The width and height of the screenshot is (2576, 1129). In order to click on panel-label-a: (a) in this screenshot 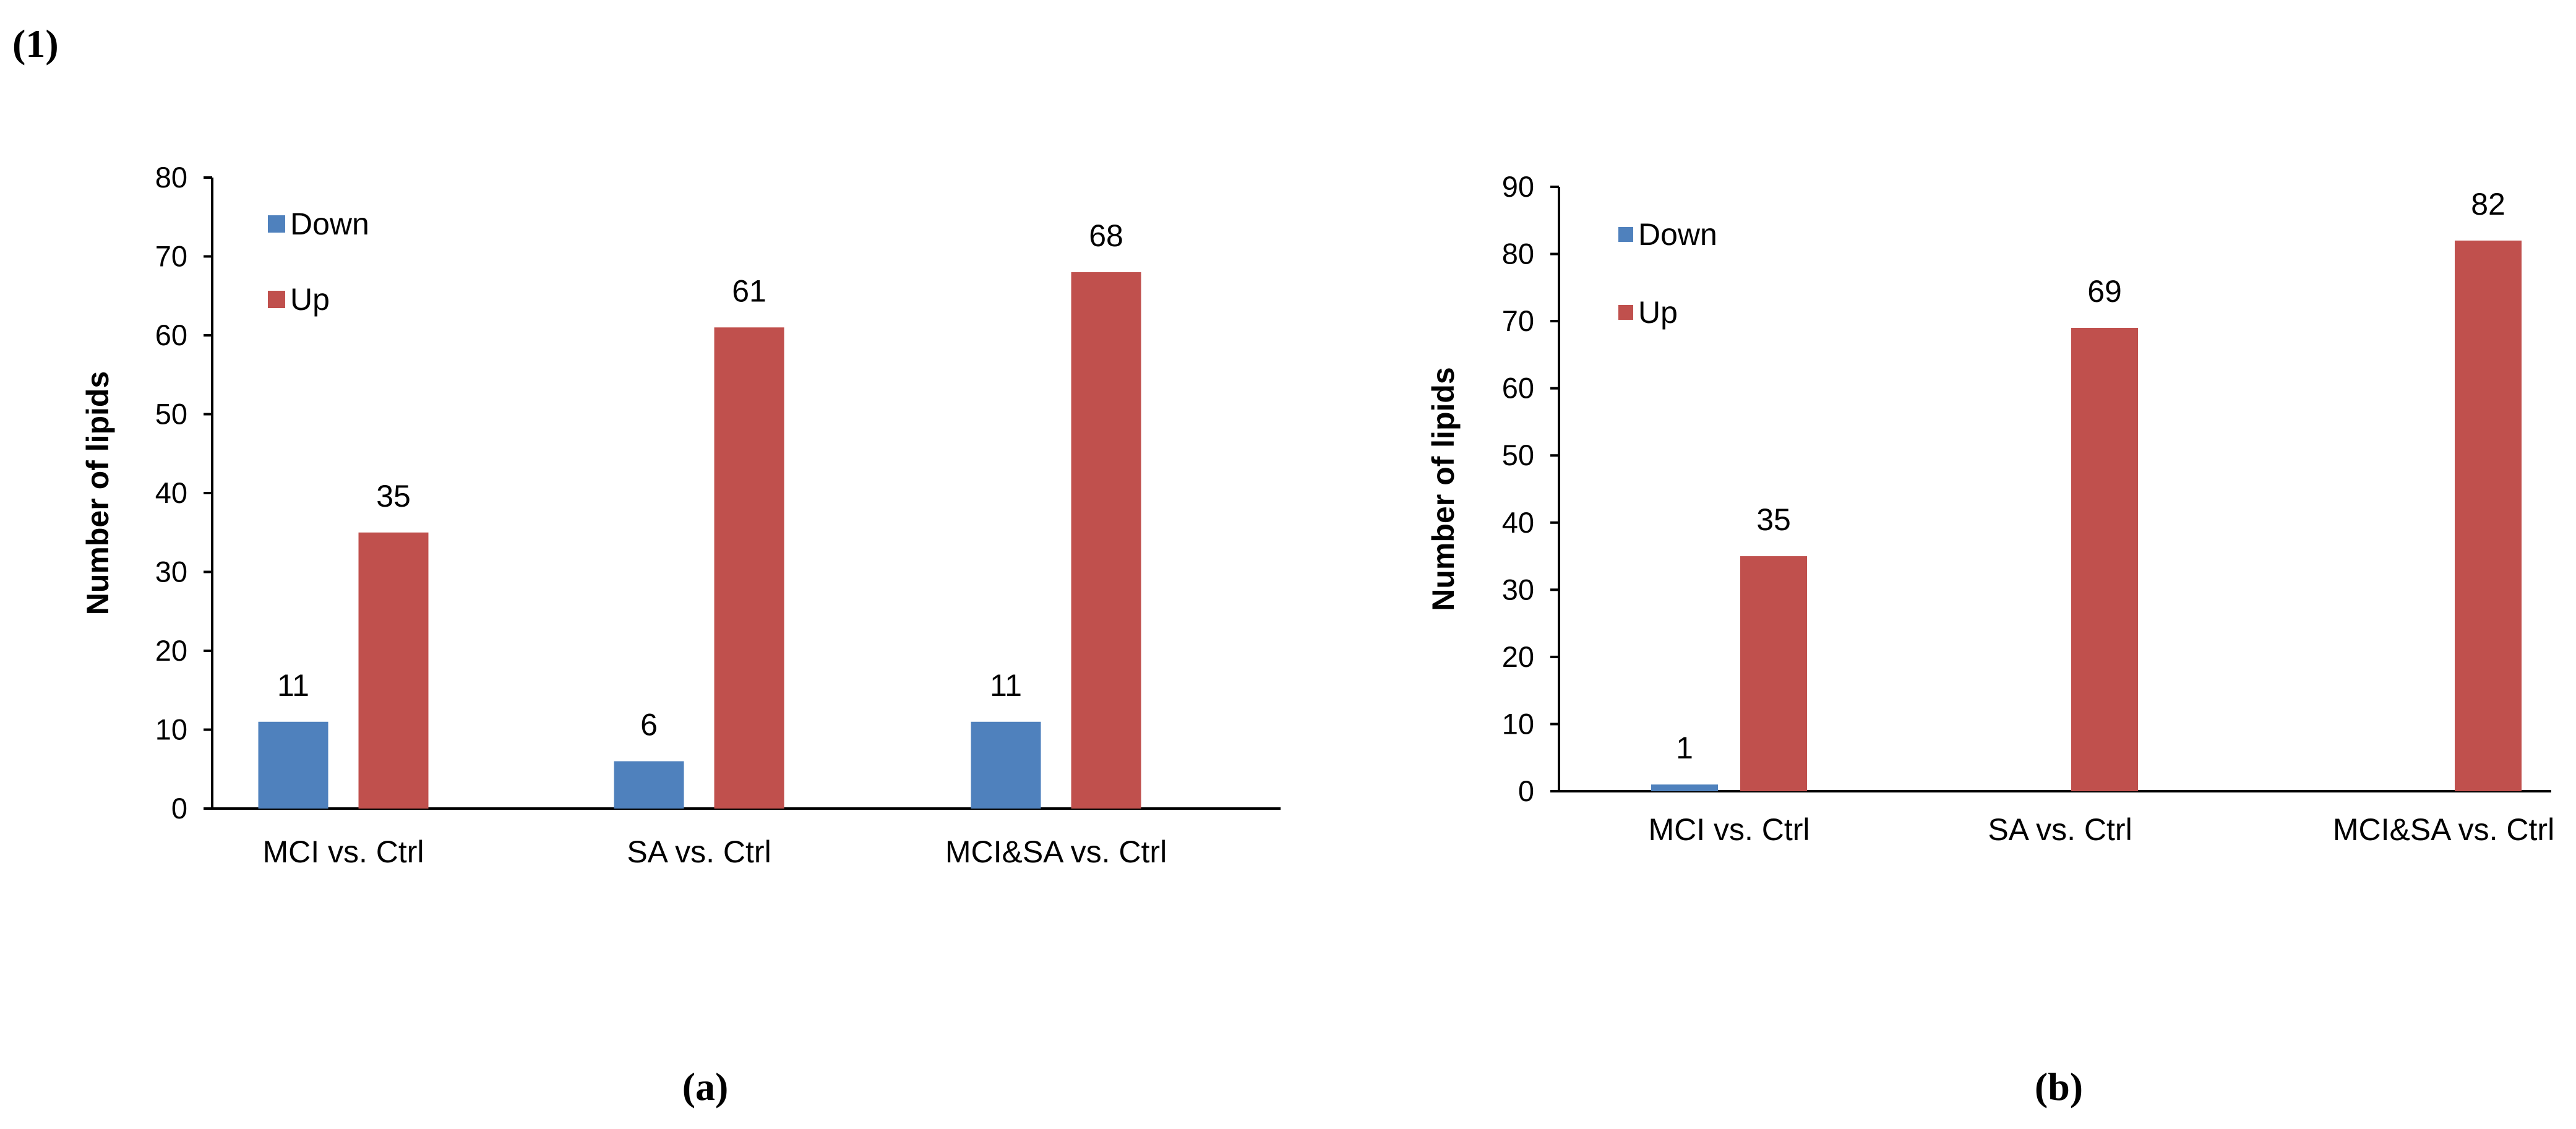, I will do `click(705, 1087)`.